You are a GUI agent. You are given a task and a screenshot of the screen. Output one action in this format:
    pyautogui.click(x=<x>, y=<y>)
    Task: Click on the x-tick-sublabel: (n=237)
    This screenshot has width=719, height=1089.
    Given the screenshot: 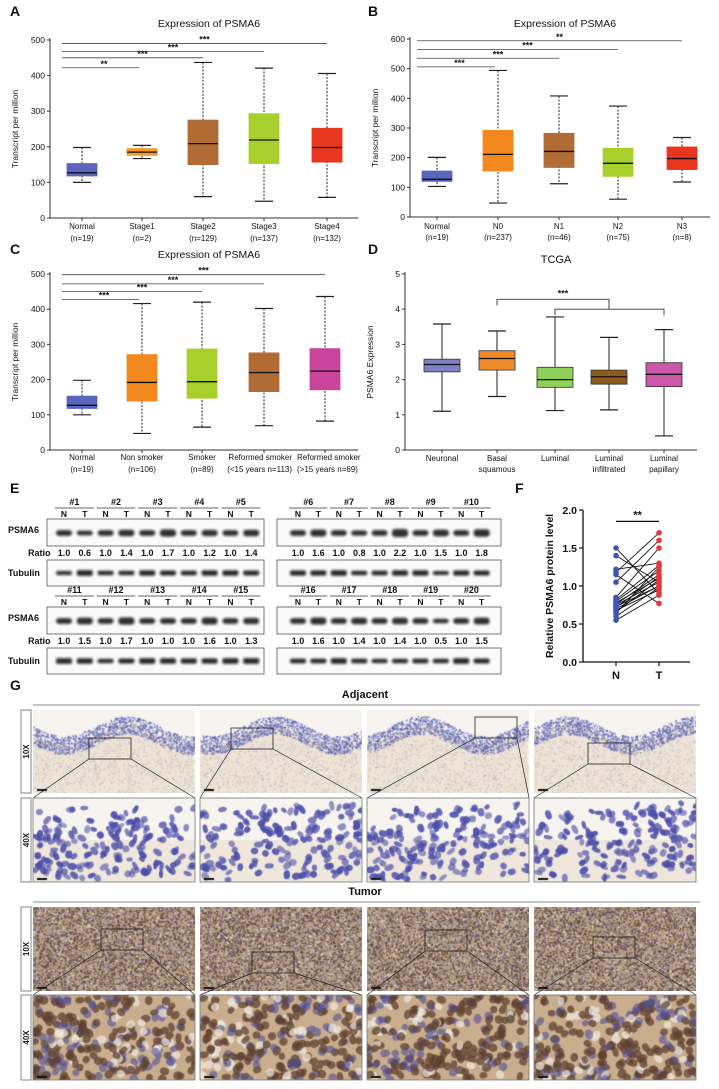 What is the action you would take?
    pyautogui.click(x=498, y=237)
    